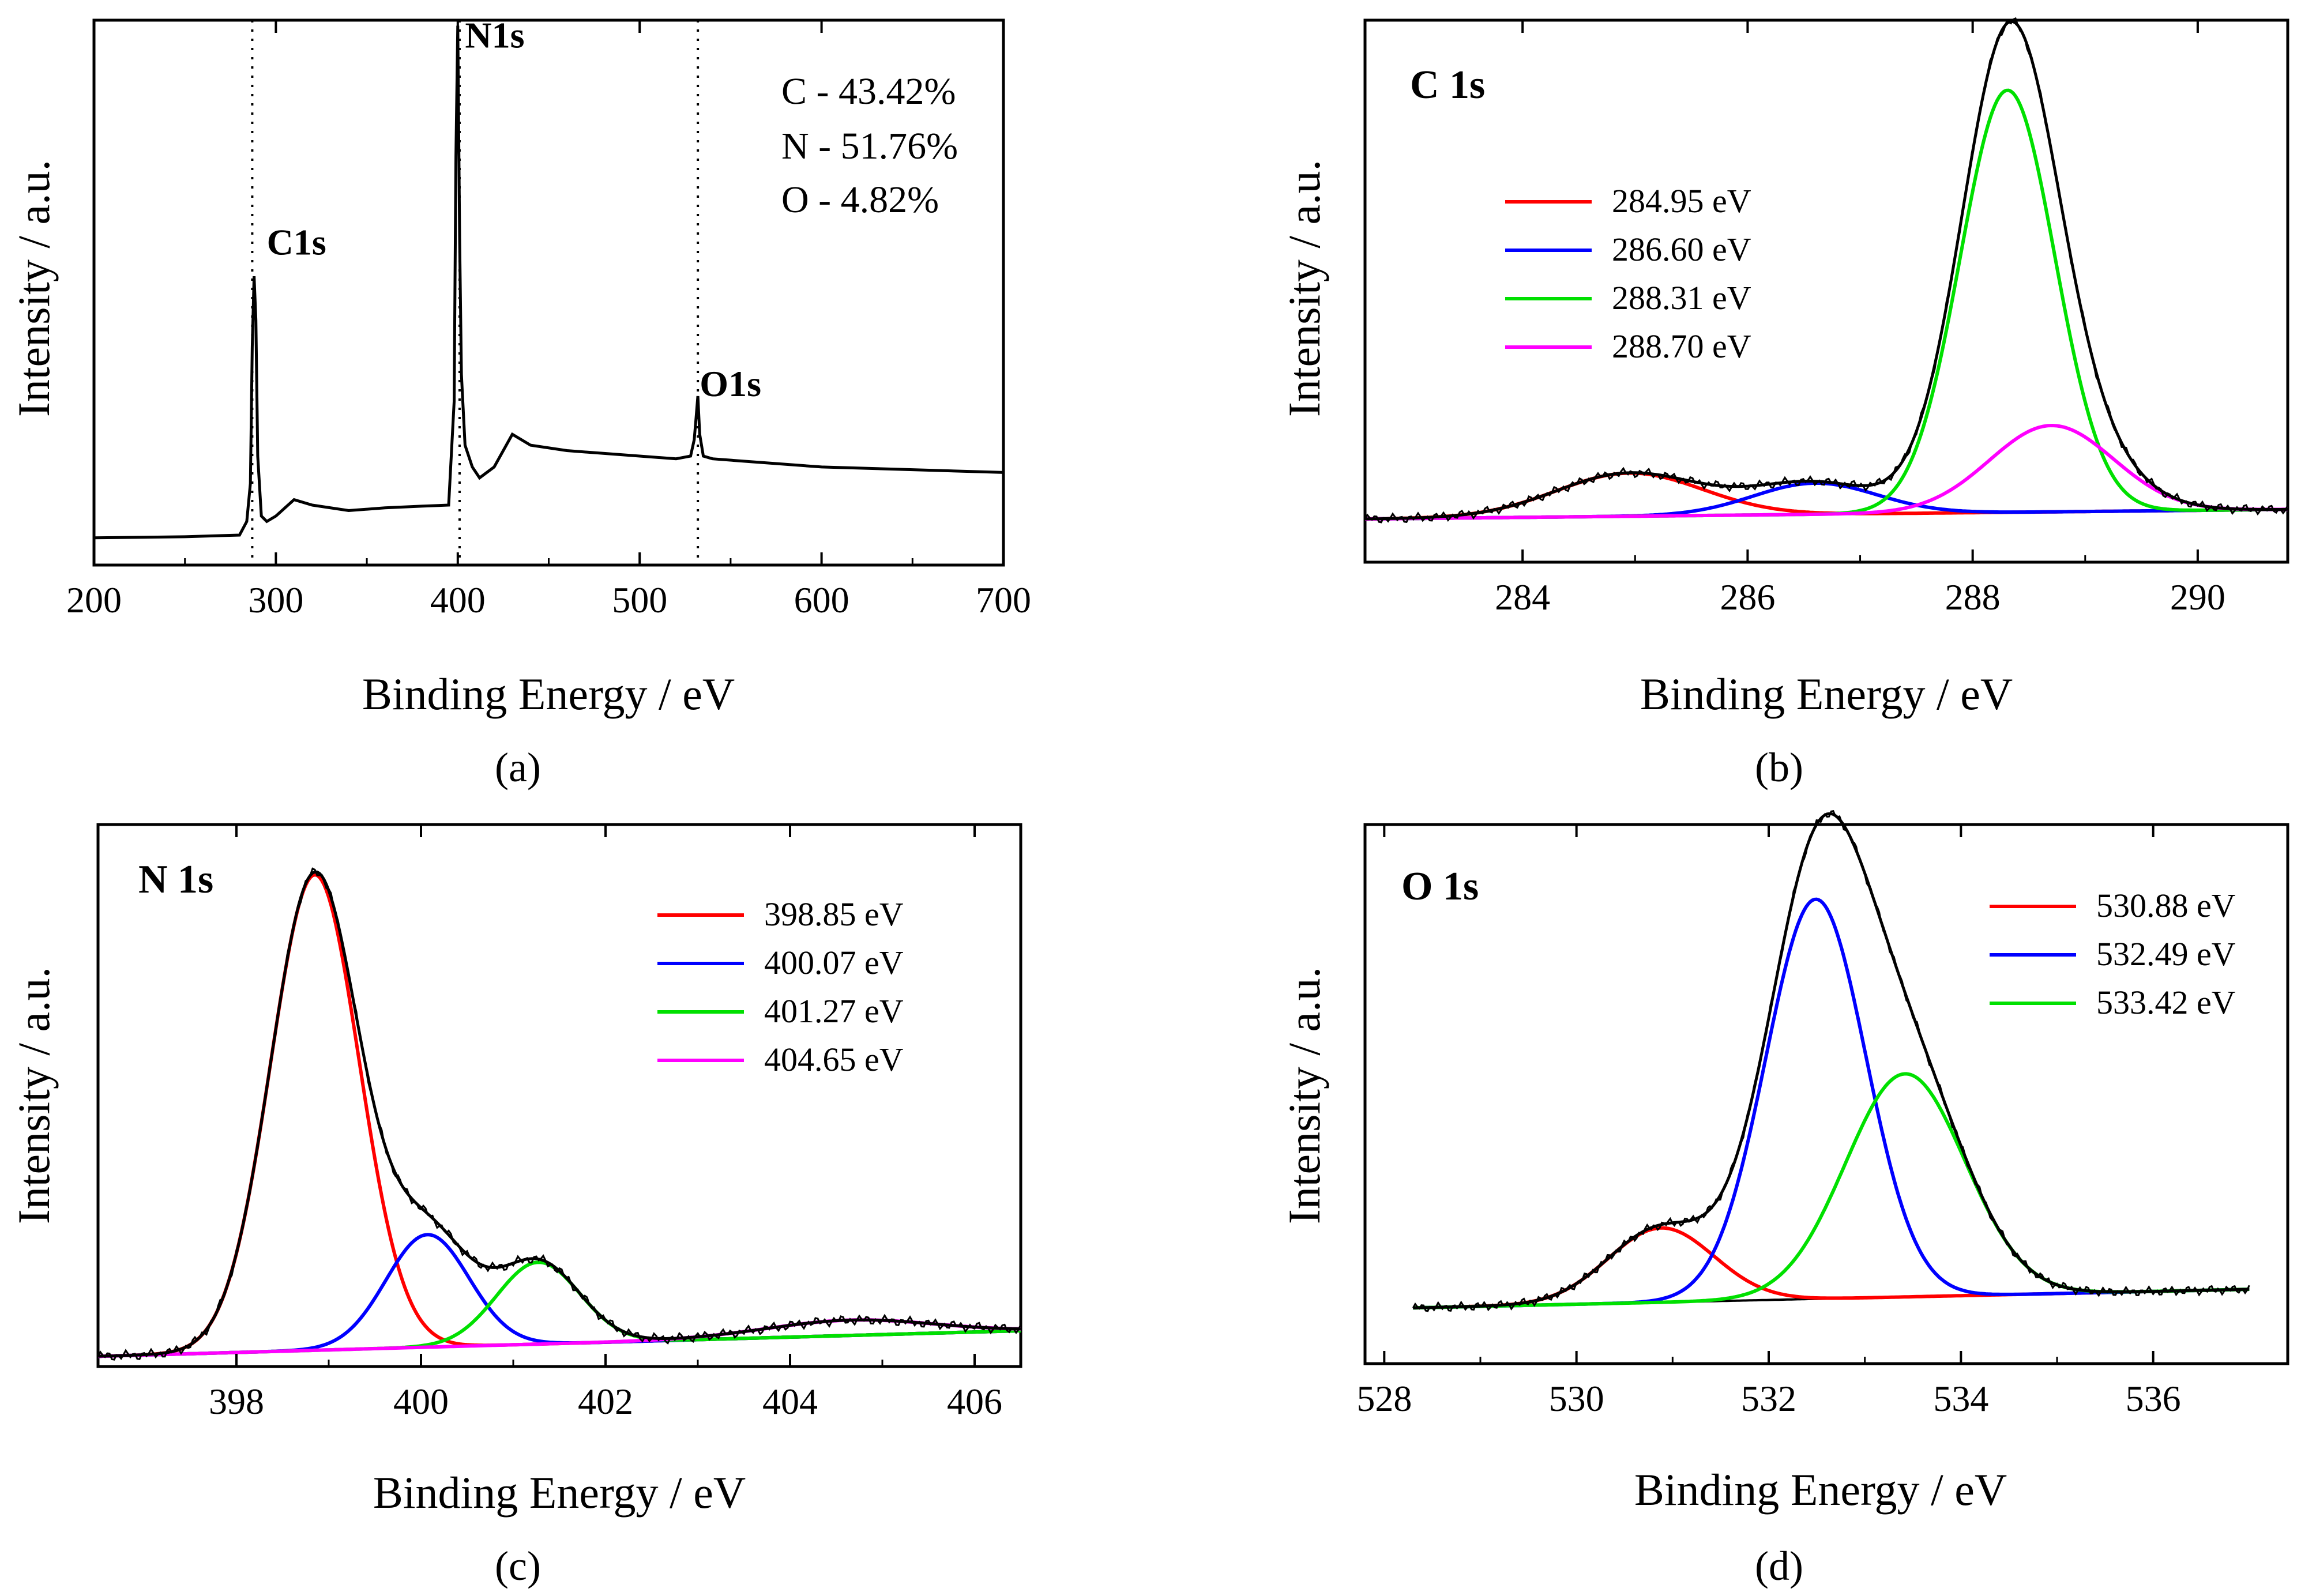 This screenshot has height=1596, width=2301. What do you see at coordinates (94, 599) in the screenshot?
I see `x-tick-label: 200` at bounding box center [94, 599].